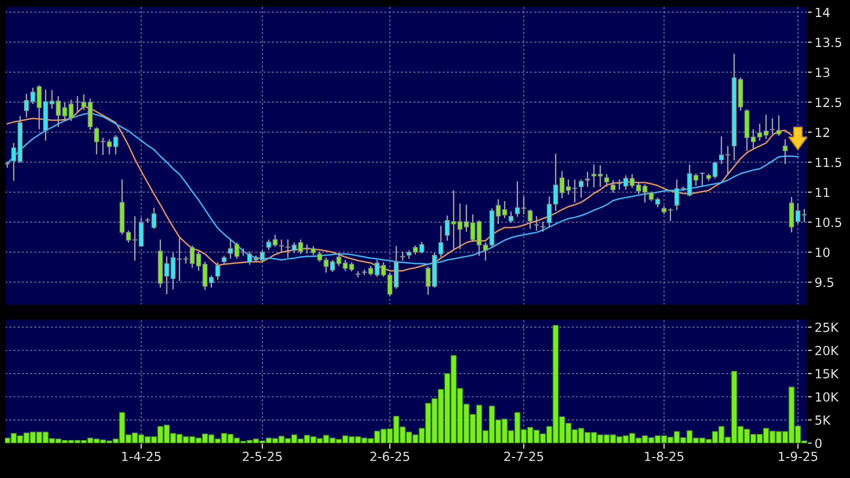 The width and height of the screenshot is (850, 478). I want to click on y-tick-label: 10, so click(823, 253).